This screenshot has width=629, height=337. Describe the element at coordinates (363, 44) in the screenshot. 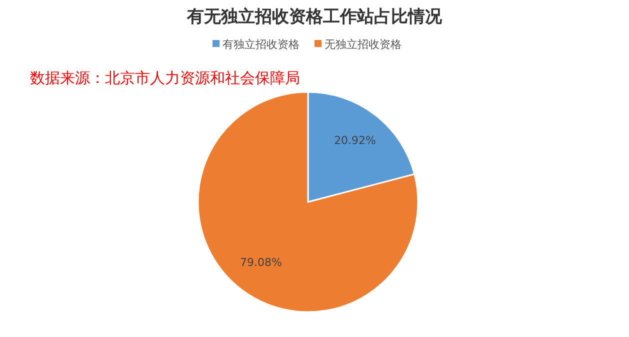

I see `legend-label: 无独立招收资格` at that location.